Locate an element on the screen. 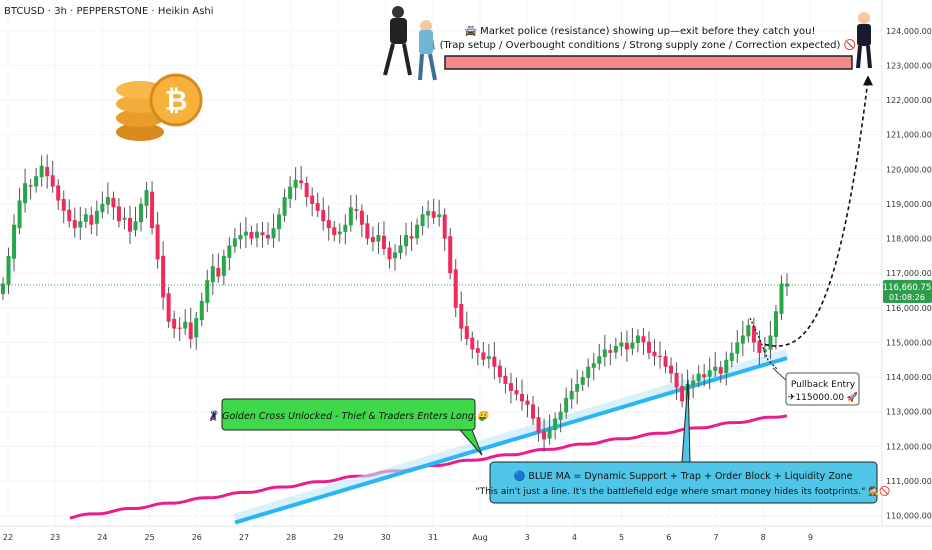 This screenshot has width=932, height=550. price-tick-label: 120,000.00 is located at coordinates (909, 169).